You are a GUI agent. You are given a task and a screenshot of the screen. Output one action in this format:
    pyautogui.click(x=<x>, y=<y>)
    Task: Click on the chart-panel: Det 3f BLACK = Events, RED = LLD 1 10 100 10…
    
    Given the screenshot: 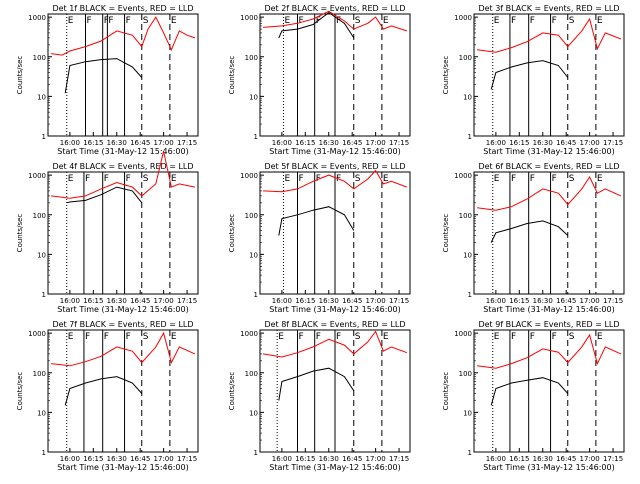 What is the action you would take?
    pyautogui.click(x=533, y=80)
    